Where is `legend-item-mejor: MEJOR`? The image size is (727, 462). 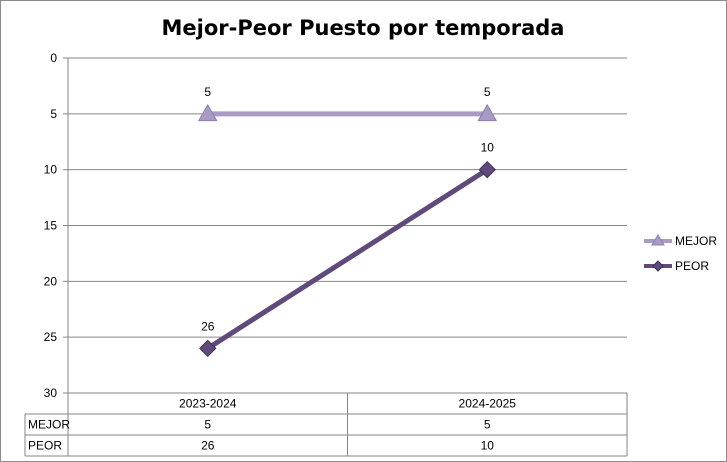
legend-item-mejor: MEJOR is located at coordinates (680, 241).